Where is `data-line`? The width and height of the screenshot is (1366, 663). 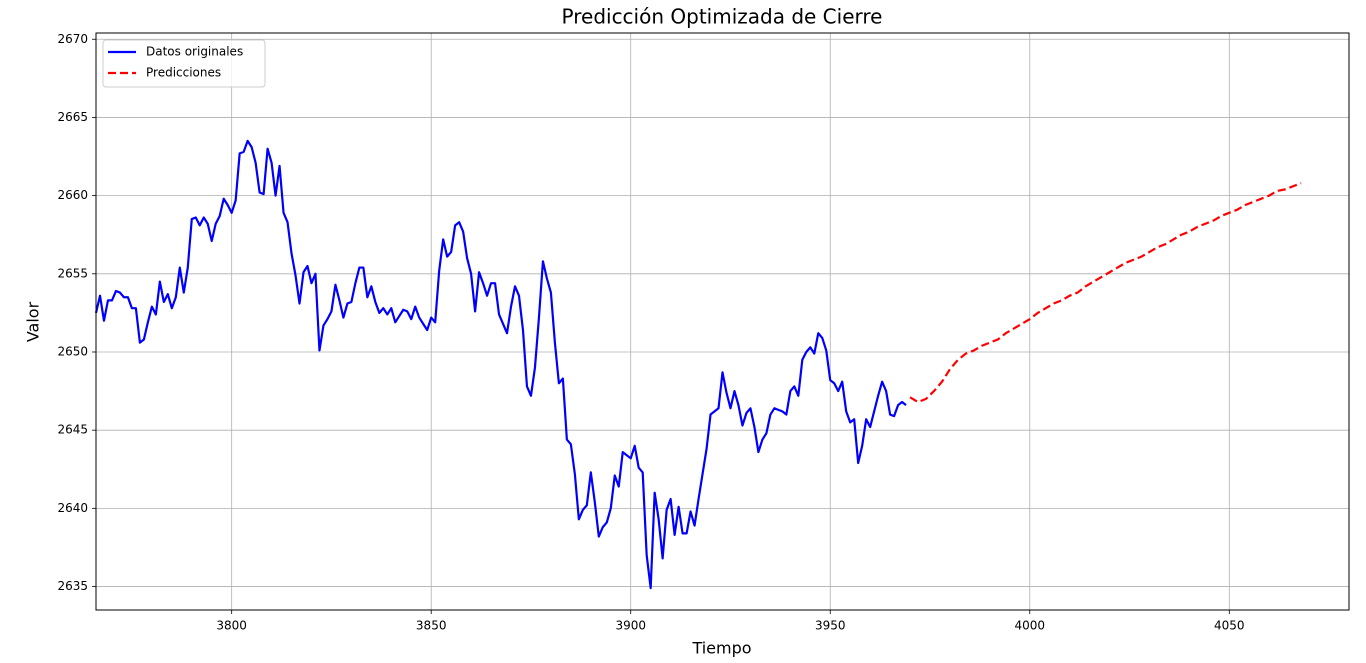 data-line is located at coordinates (1105, 293).